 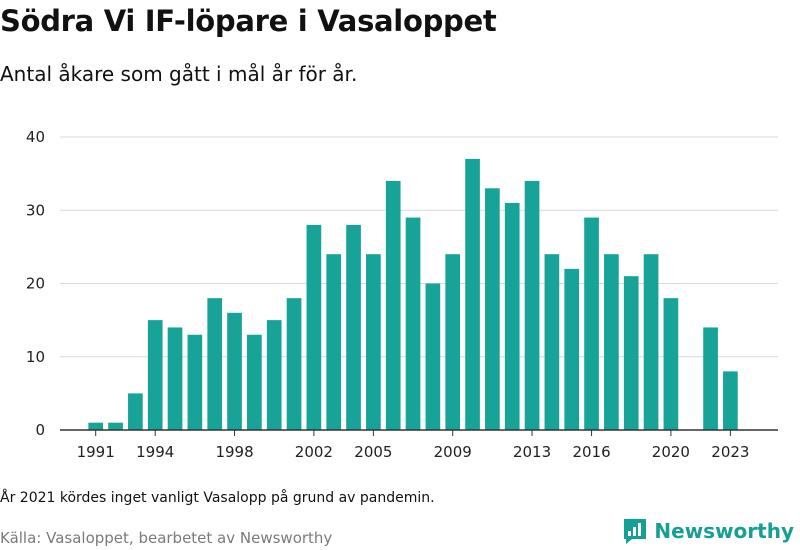 I want to click on brand-logo: Newsworthy, so click(x=708, y=531).